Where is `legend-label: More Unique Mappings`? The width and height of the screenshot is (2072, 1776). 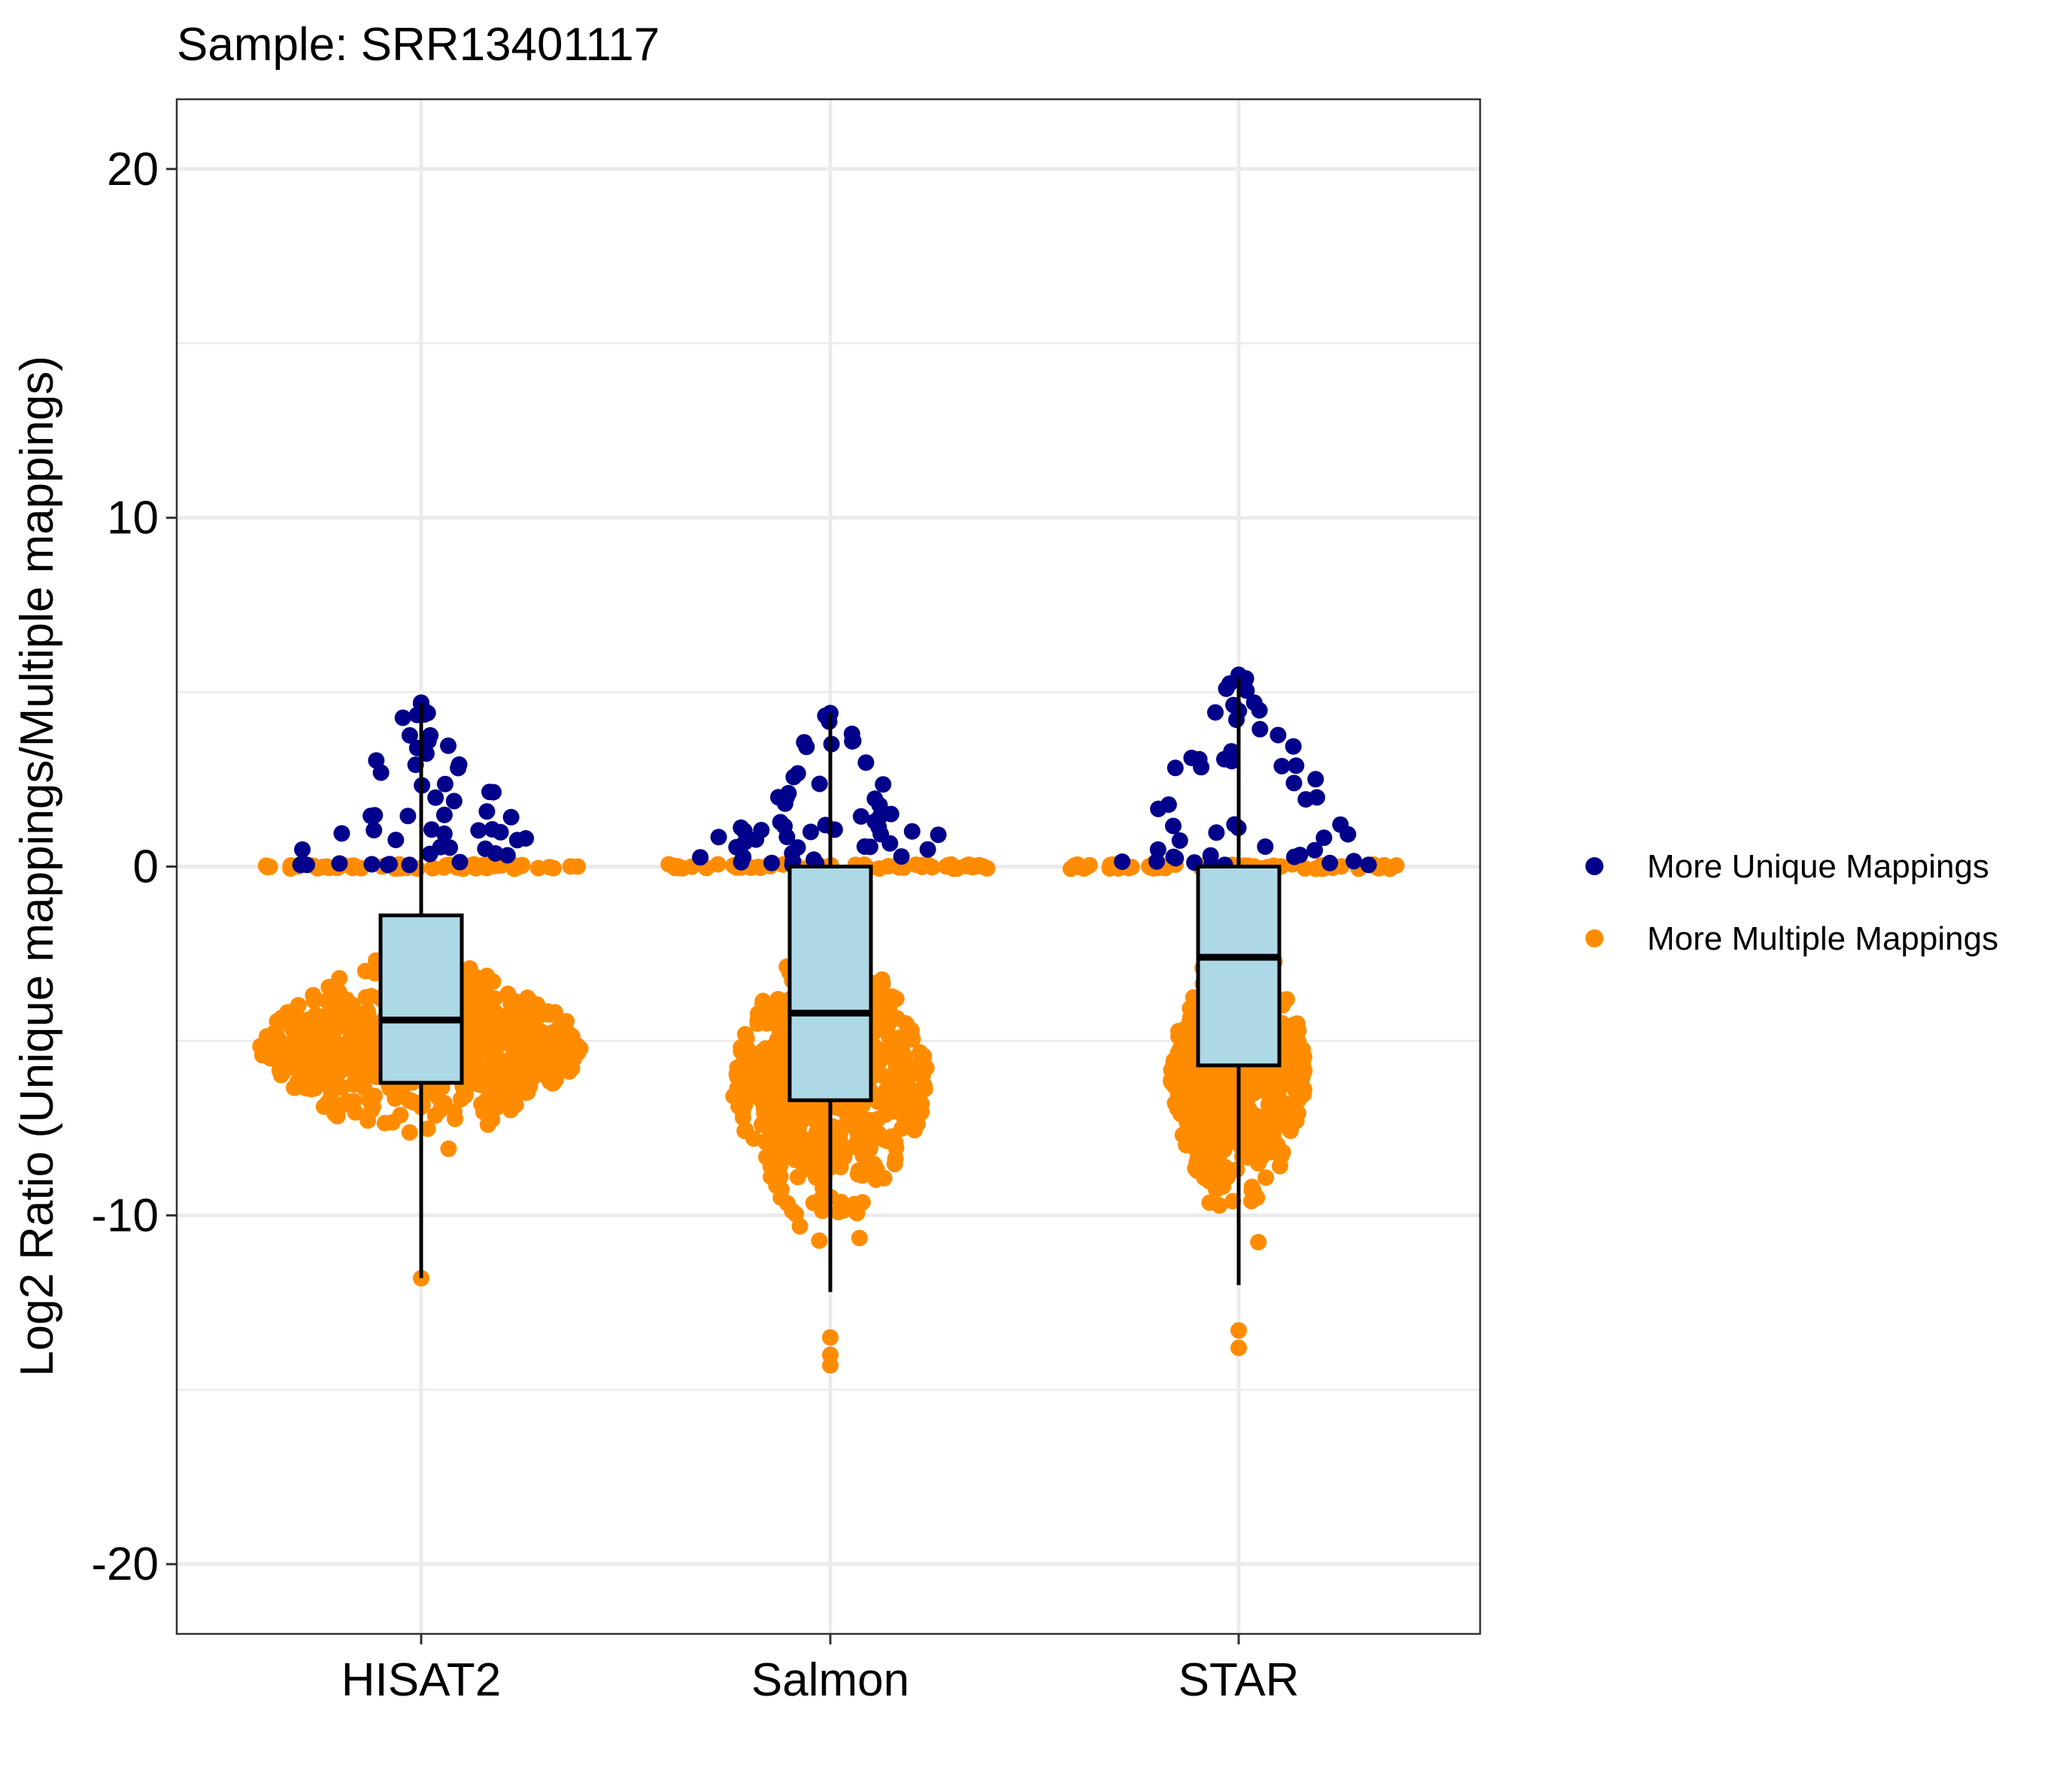 legend-label: More Unique Mappings is located at coordinates (1818, 866).